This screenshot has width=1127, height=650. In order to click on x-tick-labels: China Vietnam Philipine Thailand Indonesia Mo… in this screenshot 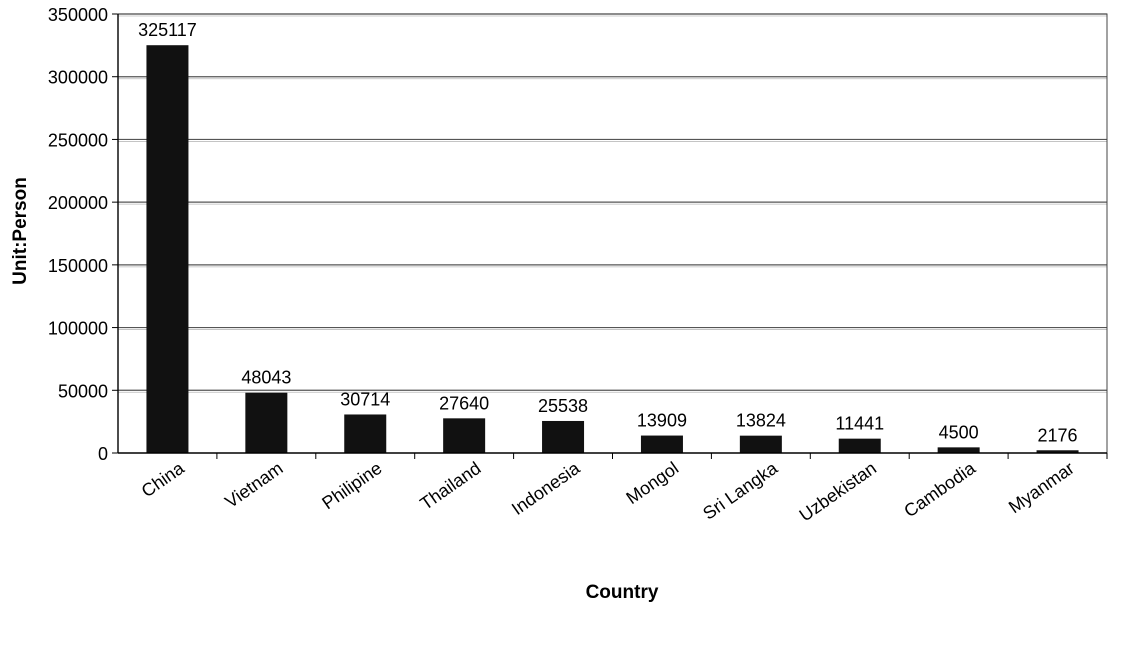, I will do `click(608, 491)`.